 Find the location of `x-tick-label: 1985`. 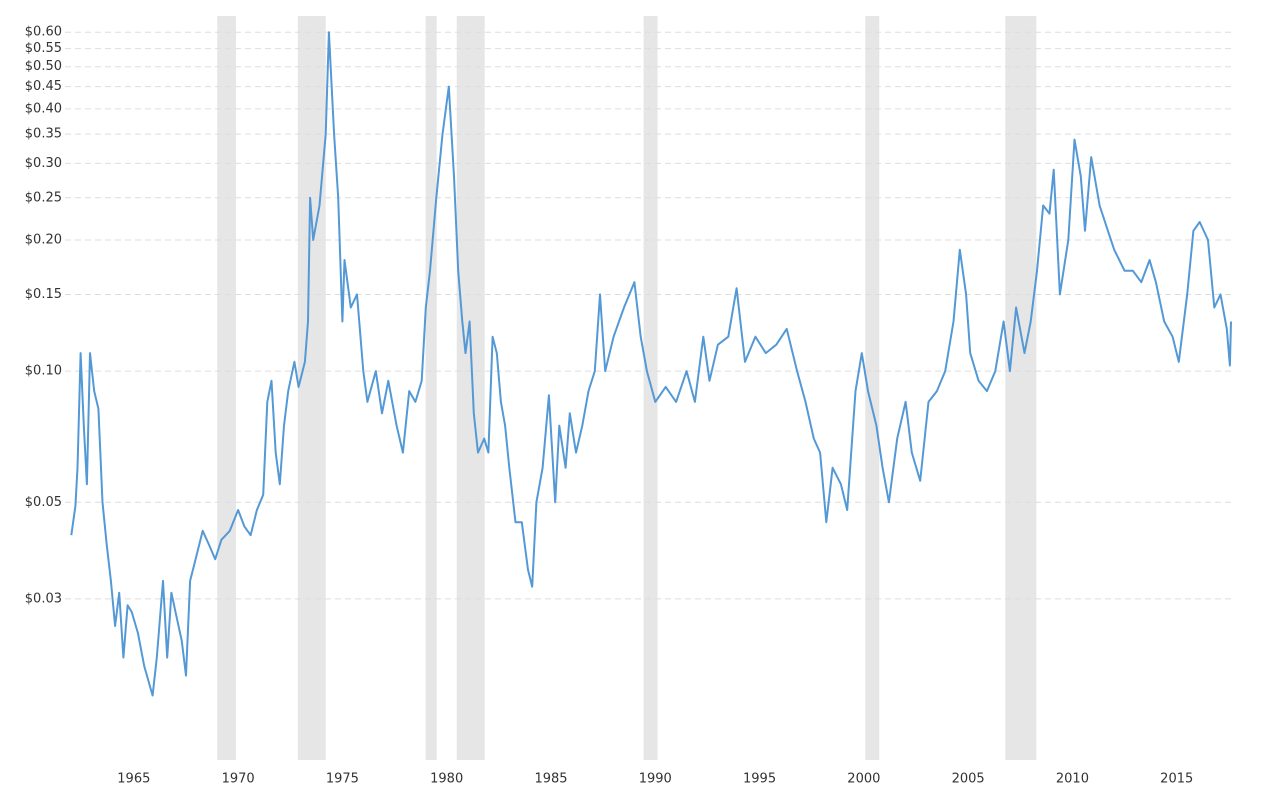

x-tick-label: 1985 is located at coordinates (550, 779).